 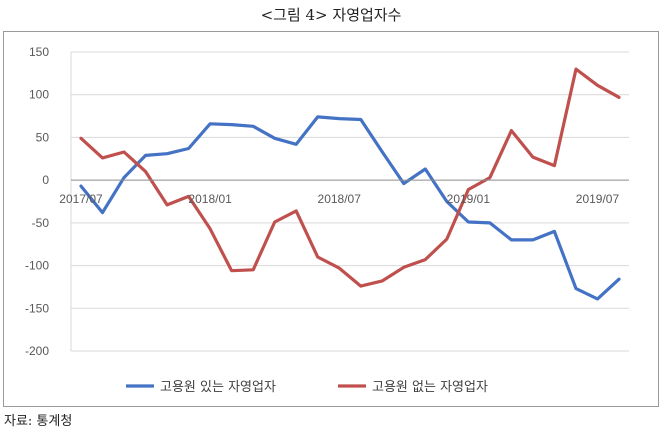 I want to click on legend-label: 고용원 없는 자영업자, so click(x=430, y=387).